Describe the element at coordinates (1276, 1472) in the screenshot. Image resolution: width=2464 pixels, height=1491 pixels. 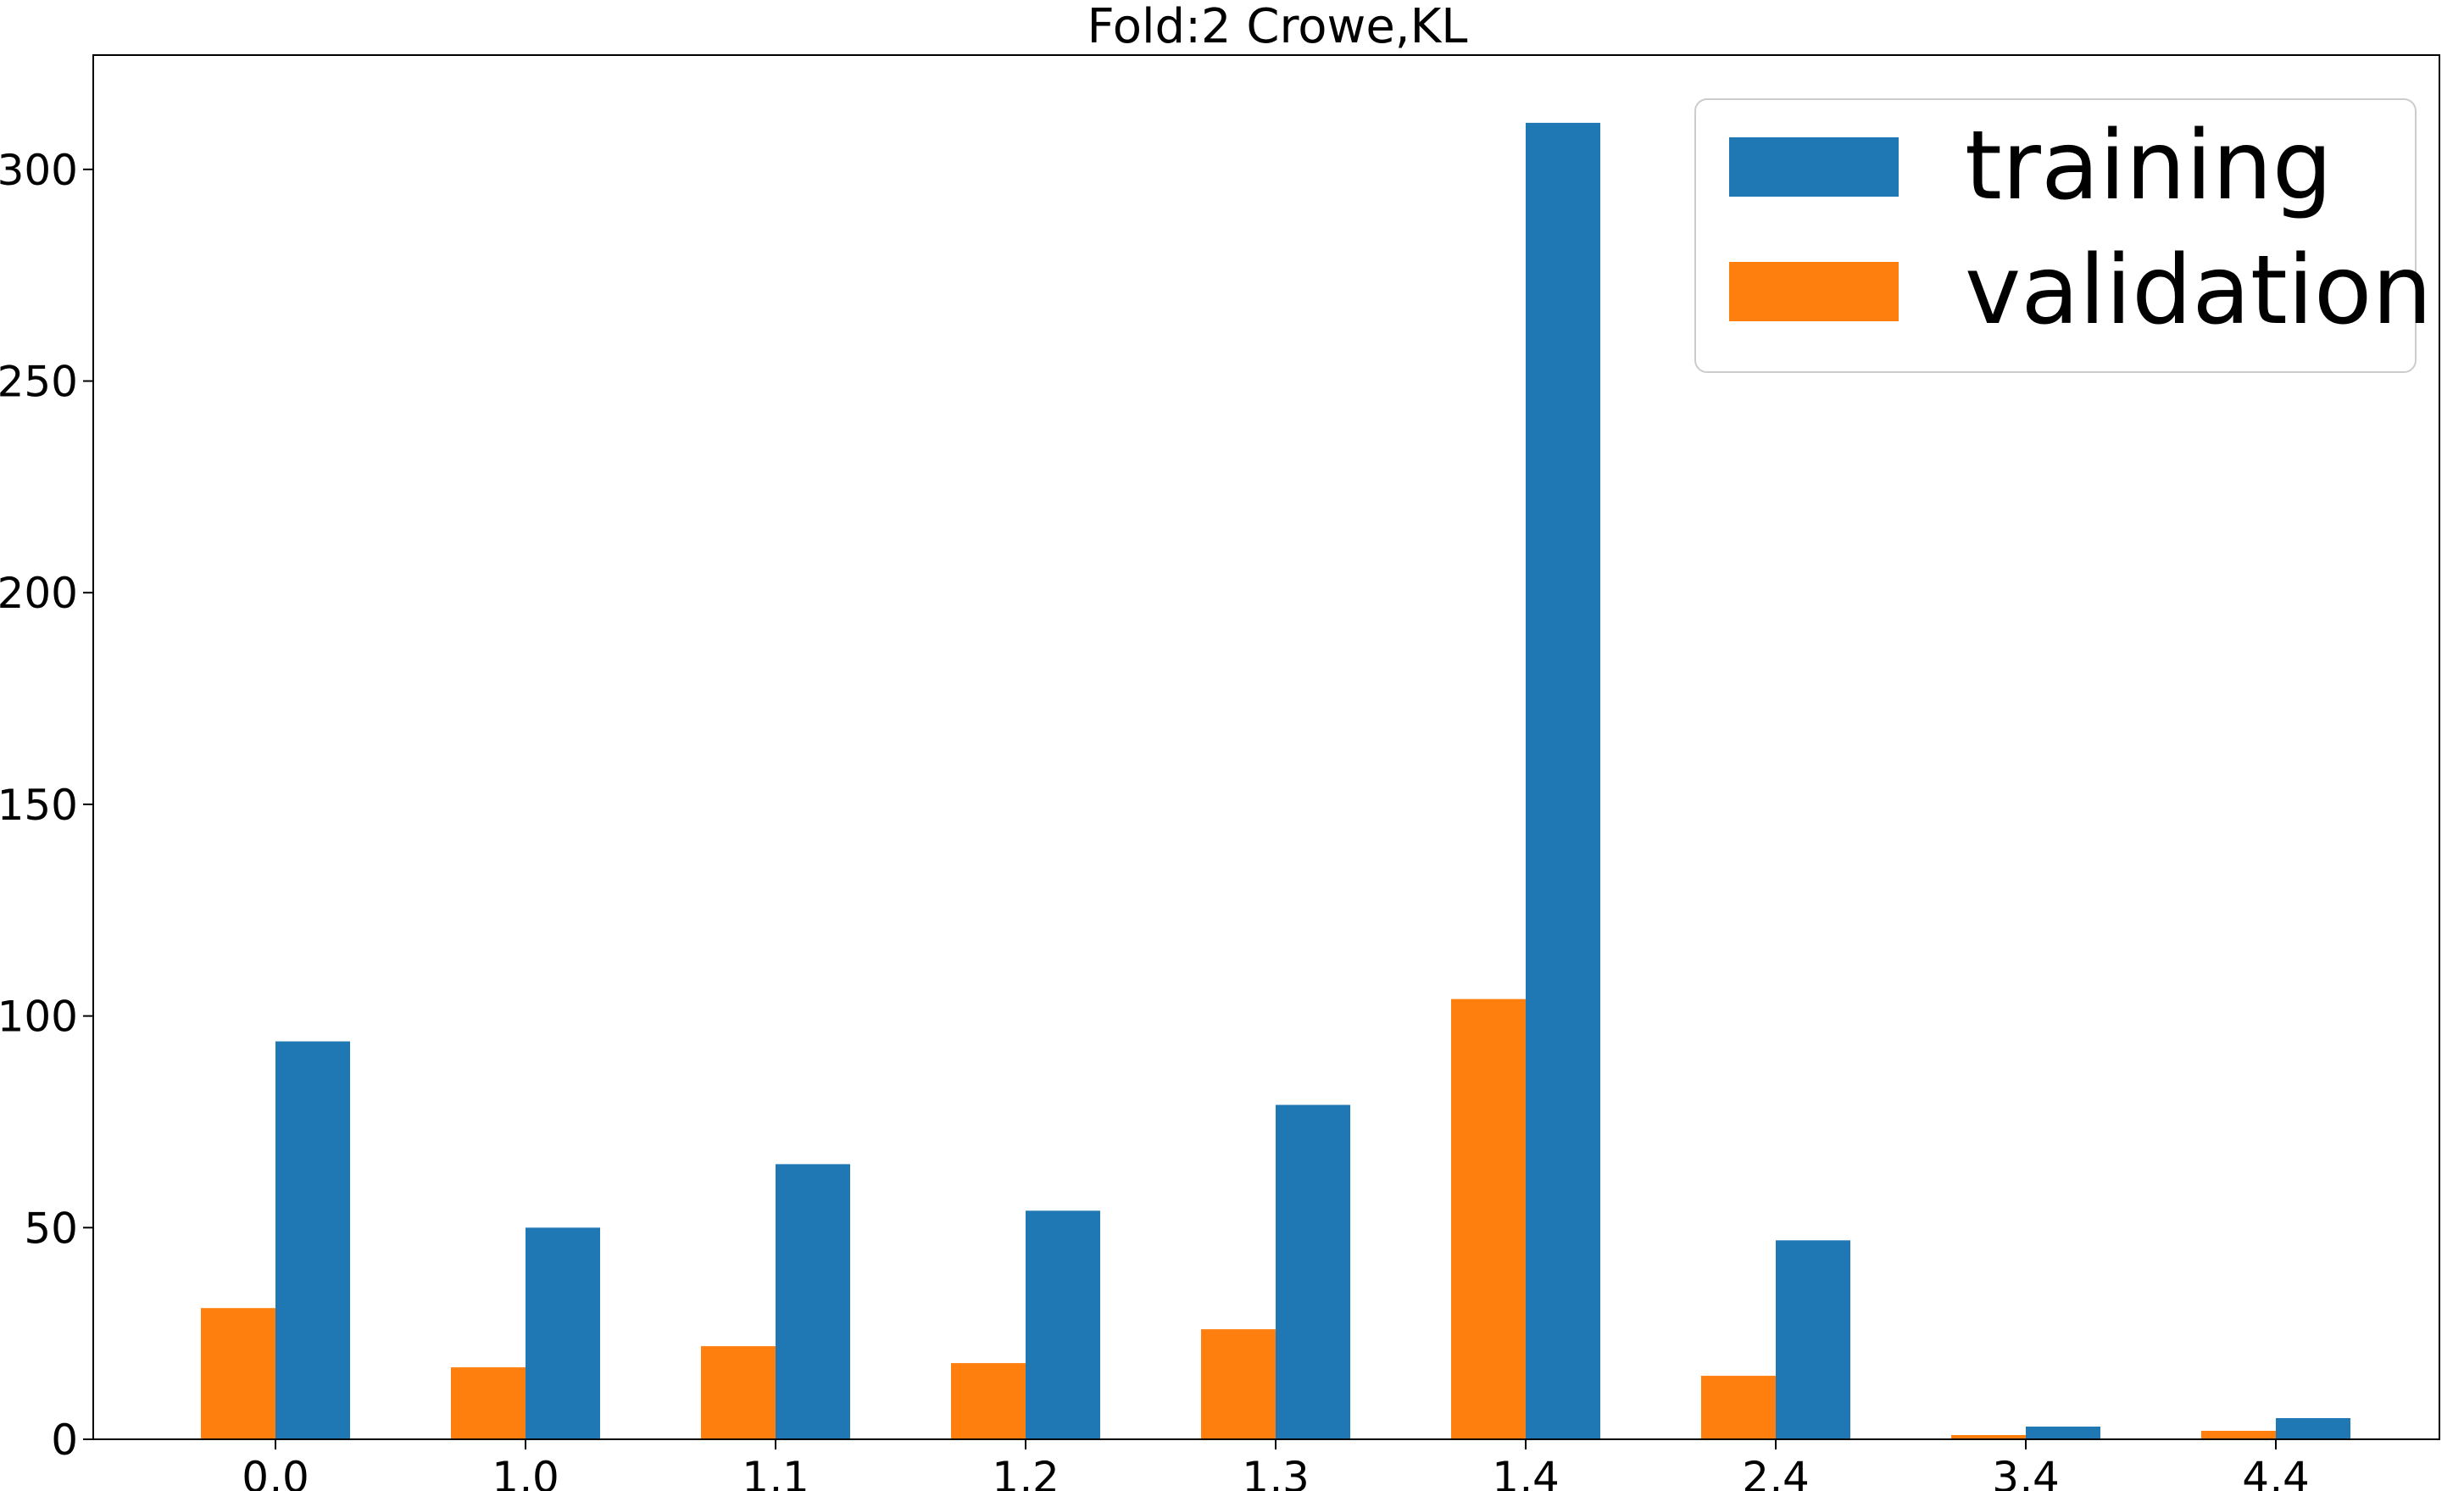
I see `x-tick-label: 1,3` at that location.